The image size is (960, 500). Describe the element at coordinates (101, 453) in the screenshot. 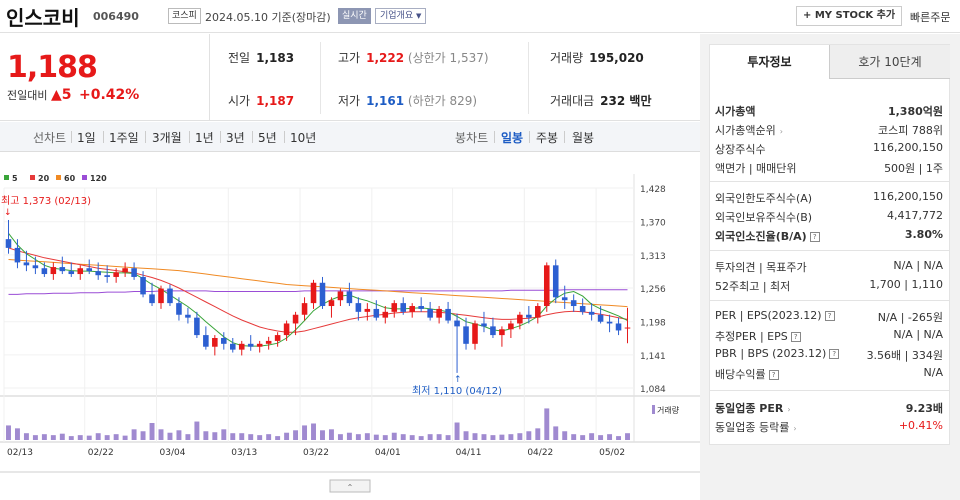

I see `x-tick-label: 02/22` at that location.